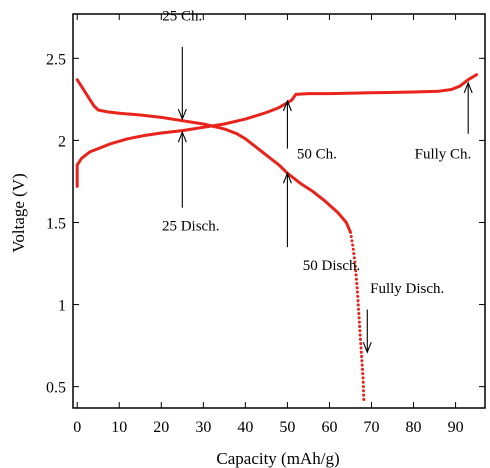  Describe the element at coordinates (371, 427) in the screenshot. I see `x-tick-label-70: 70` at that location.